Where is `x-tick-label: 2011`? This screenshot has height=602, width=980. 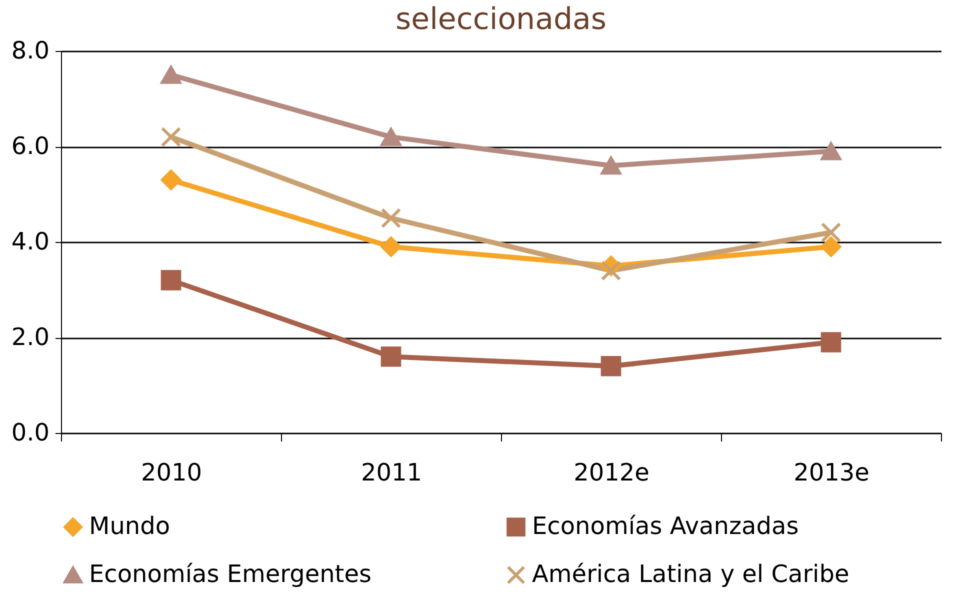
x-tick-label: 2011 is located at coordinates (391, 472).